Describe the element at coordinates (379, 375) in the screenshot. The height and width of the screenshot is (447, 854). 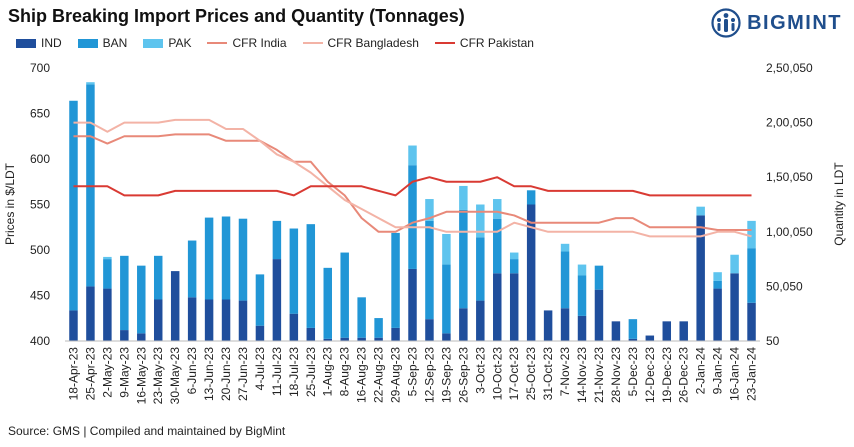
I see `x-tick-label-22-Aug-23: 22-Aug-23` at that location.